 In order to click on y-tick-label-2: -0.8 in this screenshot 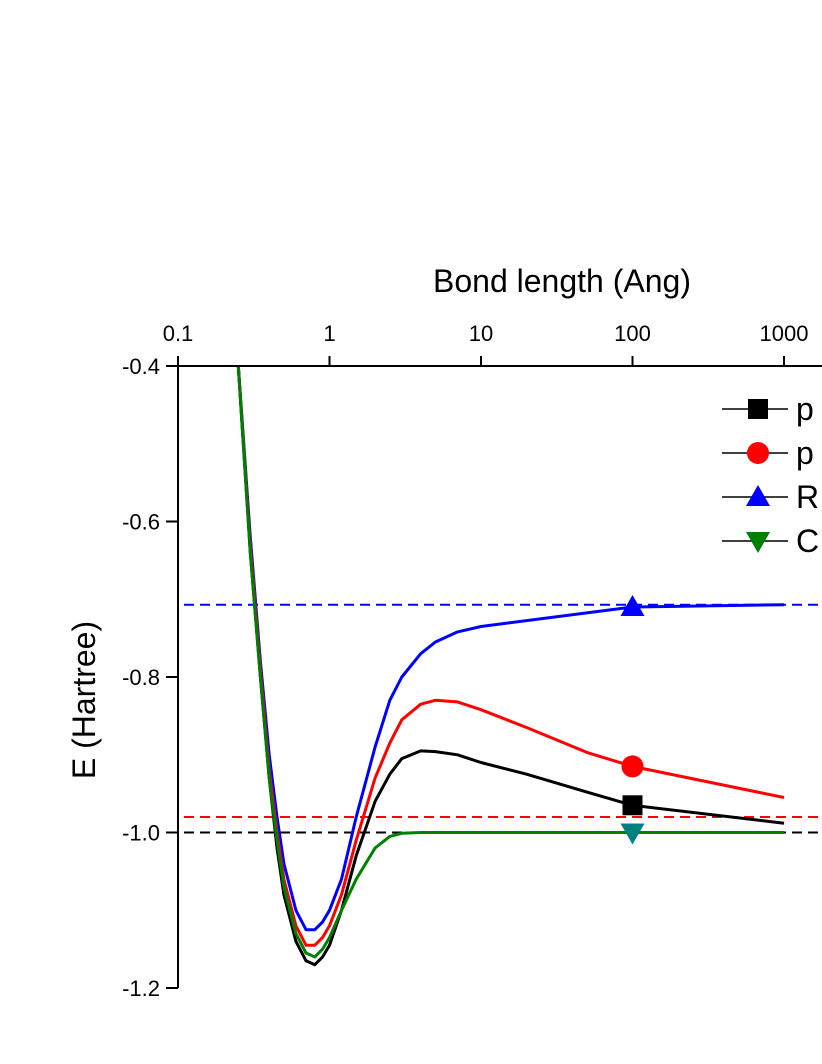, I will do `click(141, 677)`.